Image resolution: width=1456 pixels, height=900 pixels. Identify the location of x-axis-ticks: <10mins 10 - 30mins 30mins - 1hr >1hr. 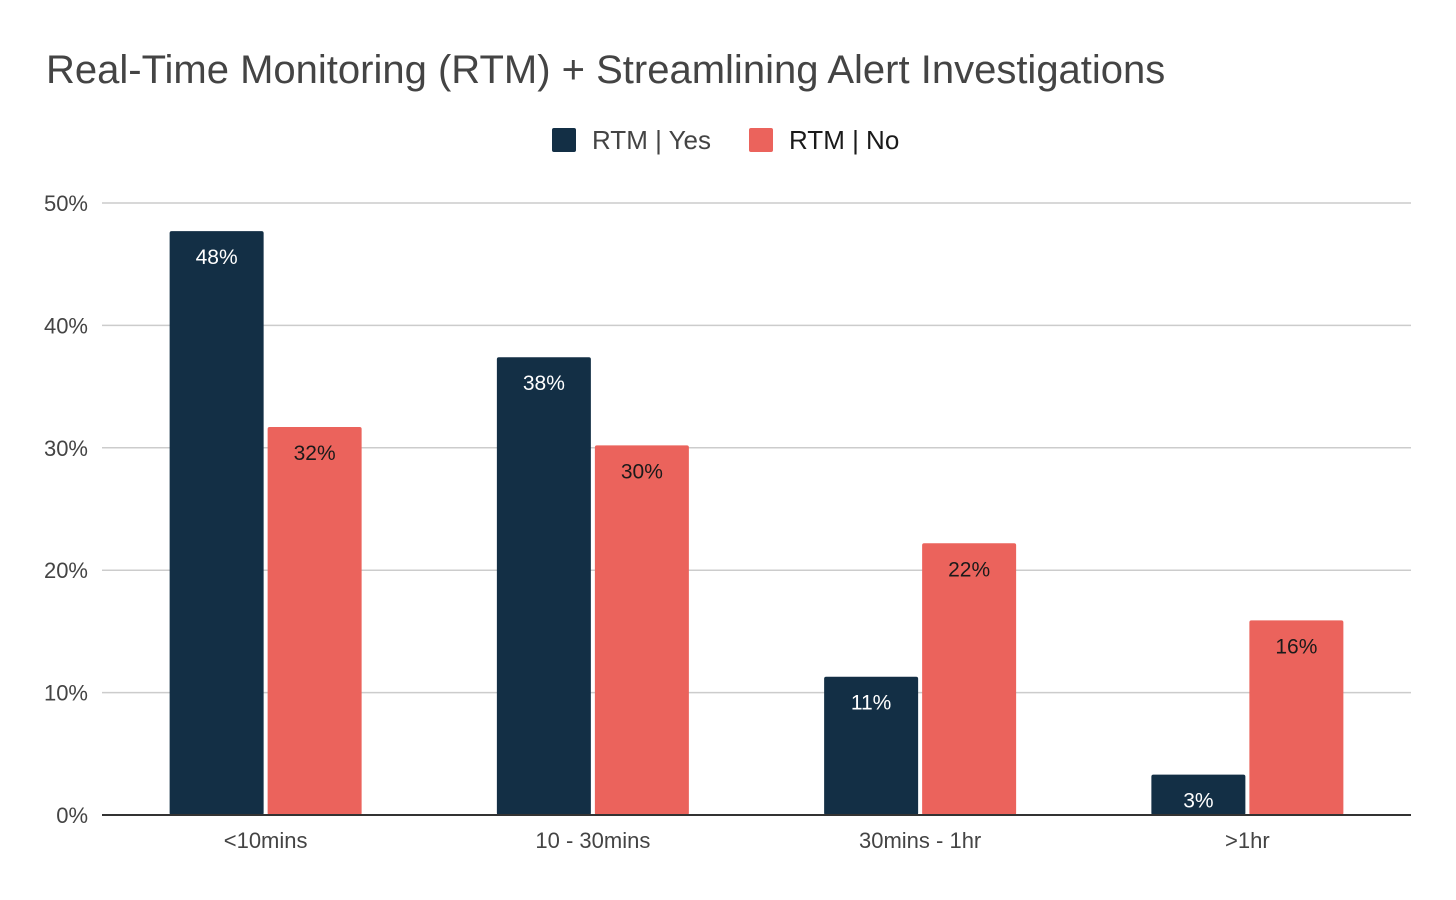
(747, 840).